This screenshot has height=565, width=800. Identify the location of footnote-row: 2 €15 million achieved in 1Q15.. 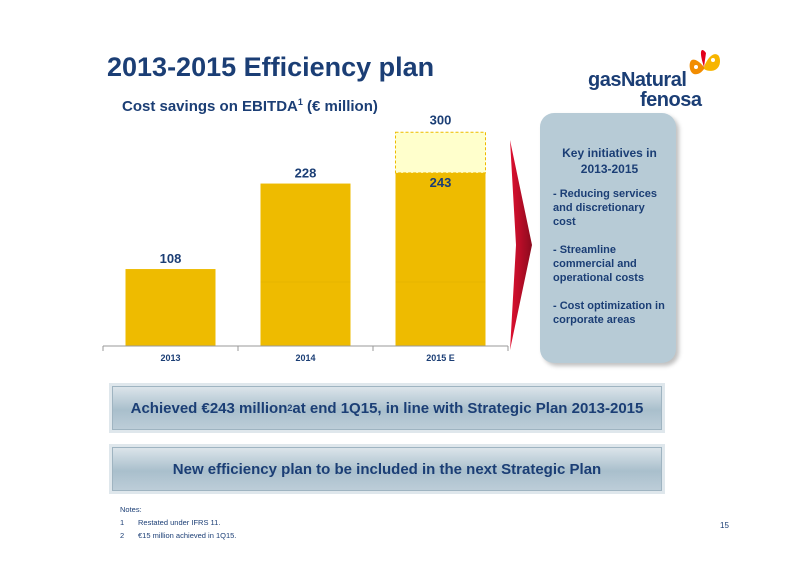
(178, 535).